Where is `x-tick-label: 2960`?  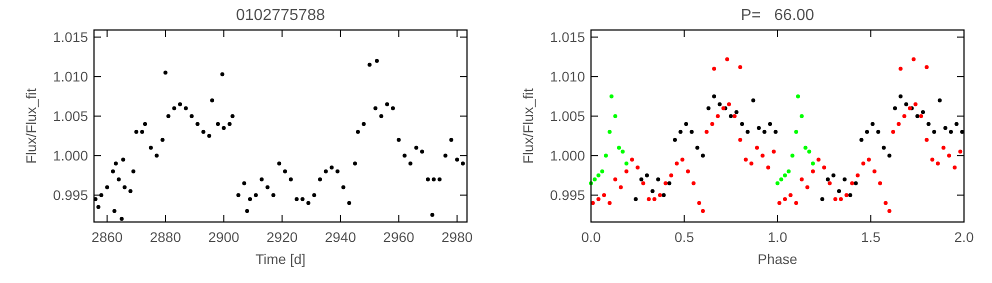
x-tick-label: 2960 is located at coordinates (399, 237).